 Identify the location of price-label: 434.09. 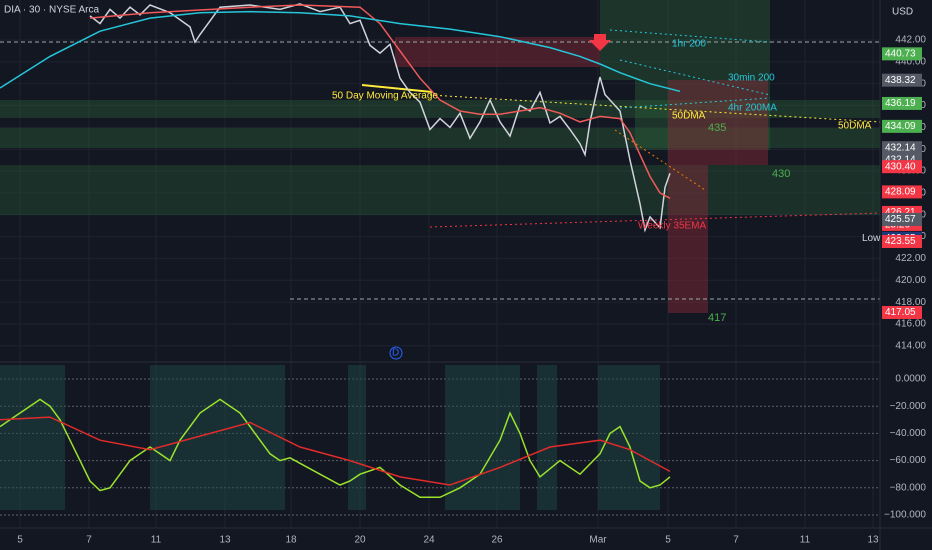
(900, 126).